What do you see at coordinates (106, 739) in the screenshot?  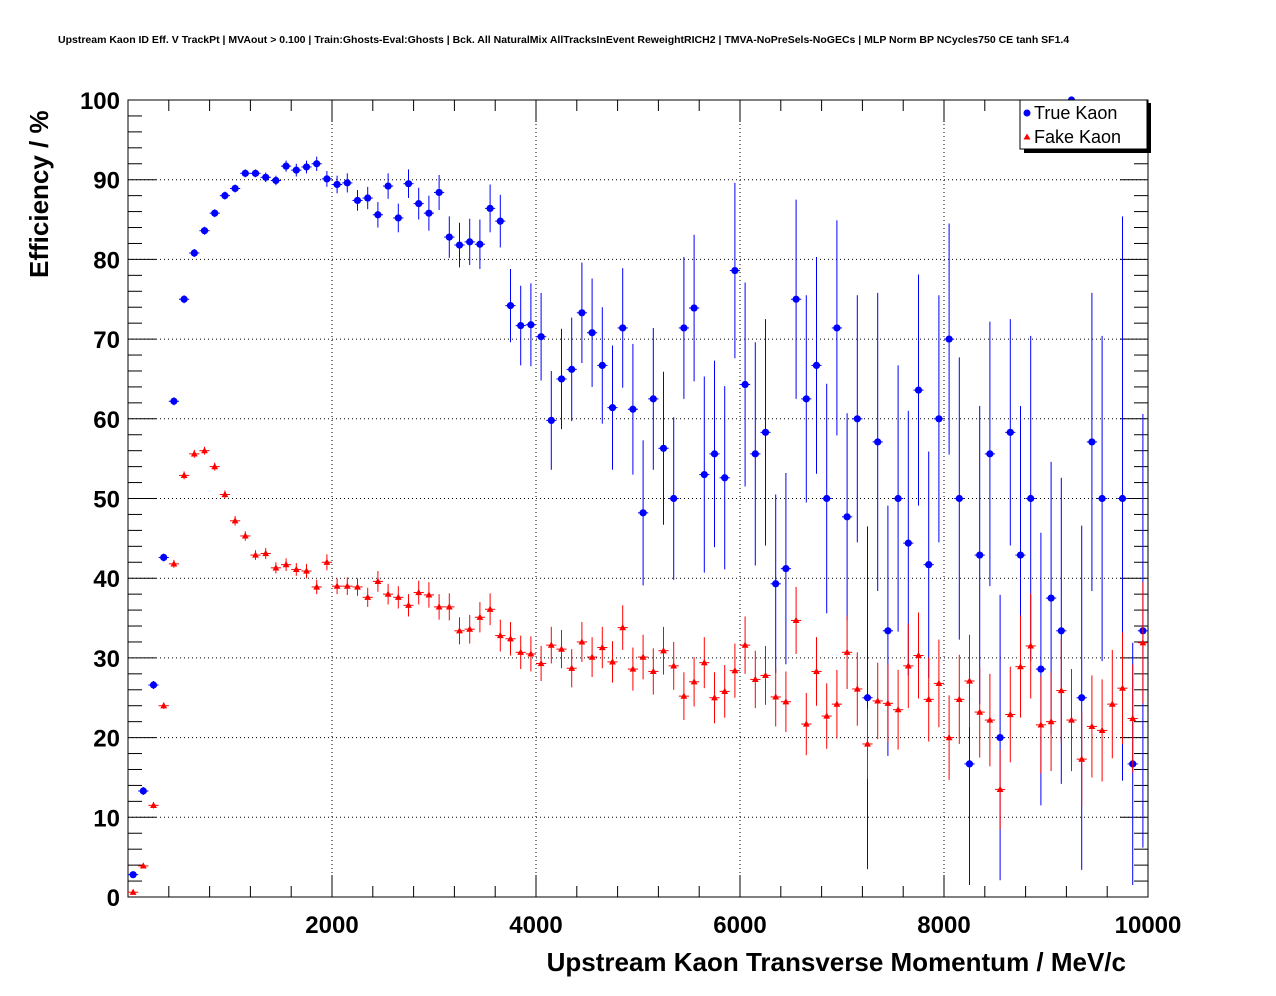 I see `y-tick-label: 20` at bounding box center [106, 739].